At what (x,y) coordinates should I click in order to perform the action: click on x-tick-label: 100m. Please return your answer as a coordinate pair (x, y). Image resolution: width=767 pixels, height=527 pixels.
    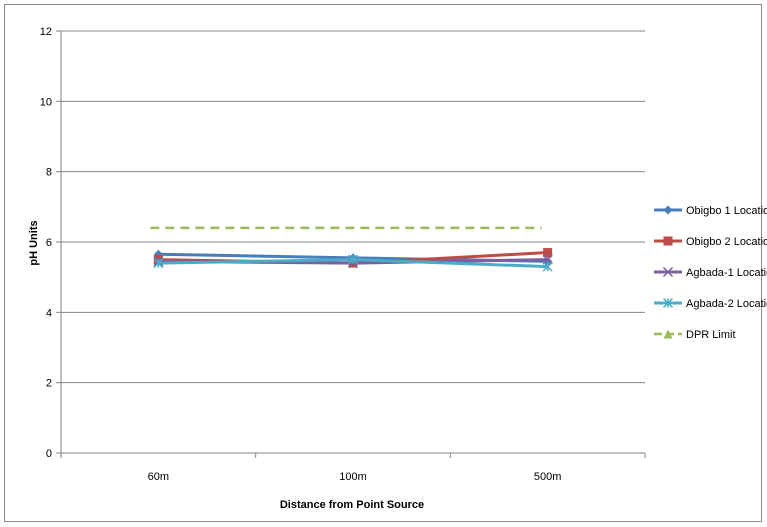
    Looking at the image, I should click on (353, 477).